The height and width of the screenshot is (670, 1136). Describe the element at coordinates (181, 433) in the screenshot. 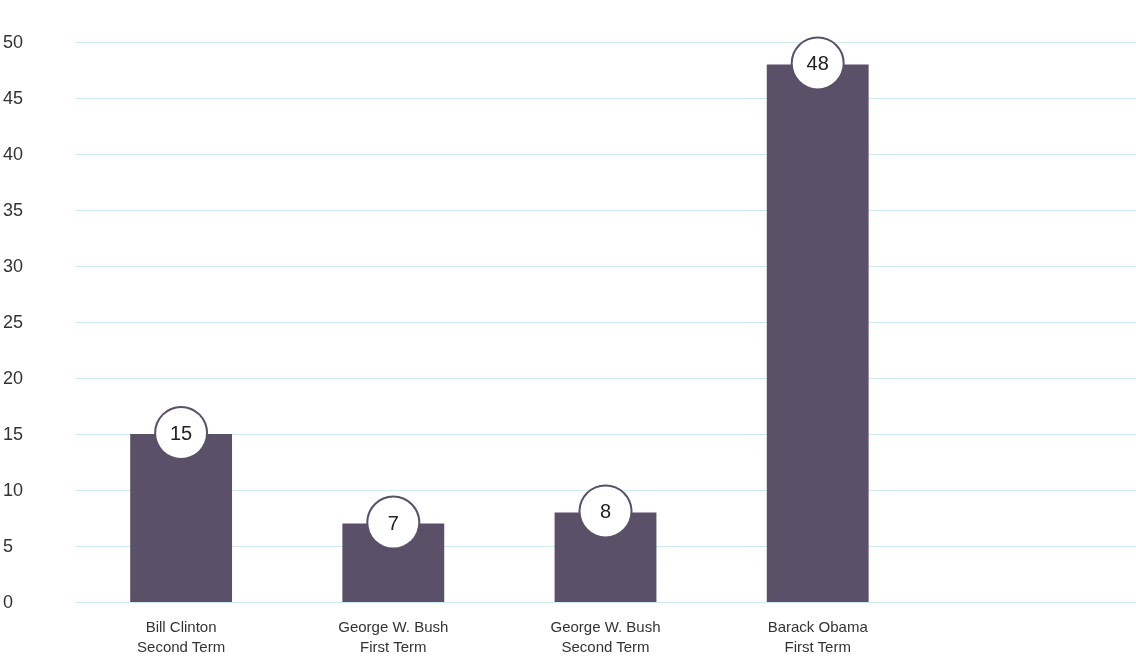

I see `data-label: 15` at that location.